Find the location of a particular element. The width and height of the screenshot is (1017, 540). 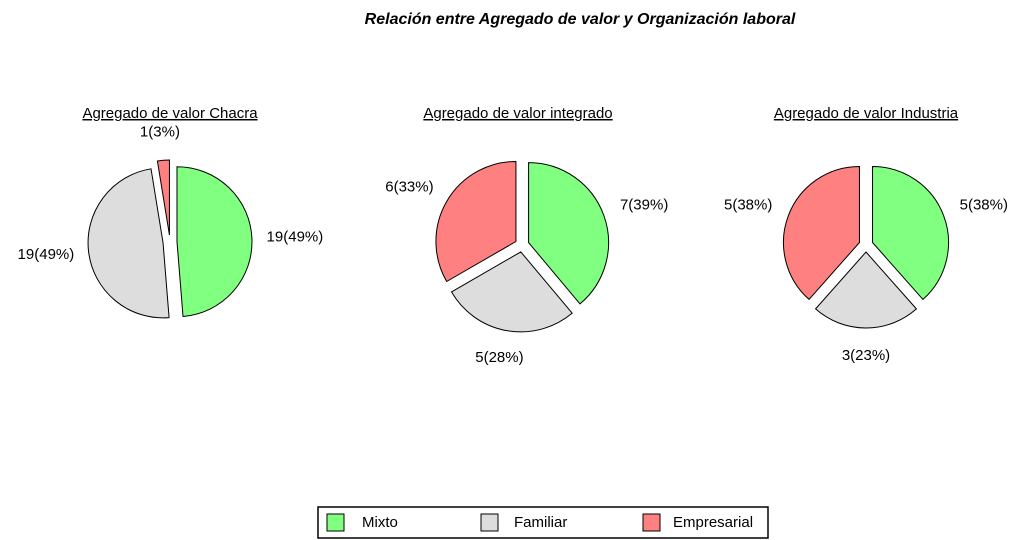

legend-label: Mixto is located at coordinates (380, 522).